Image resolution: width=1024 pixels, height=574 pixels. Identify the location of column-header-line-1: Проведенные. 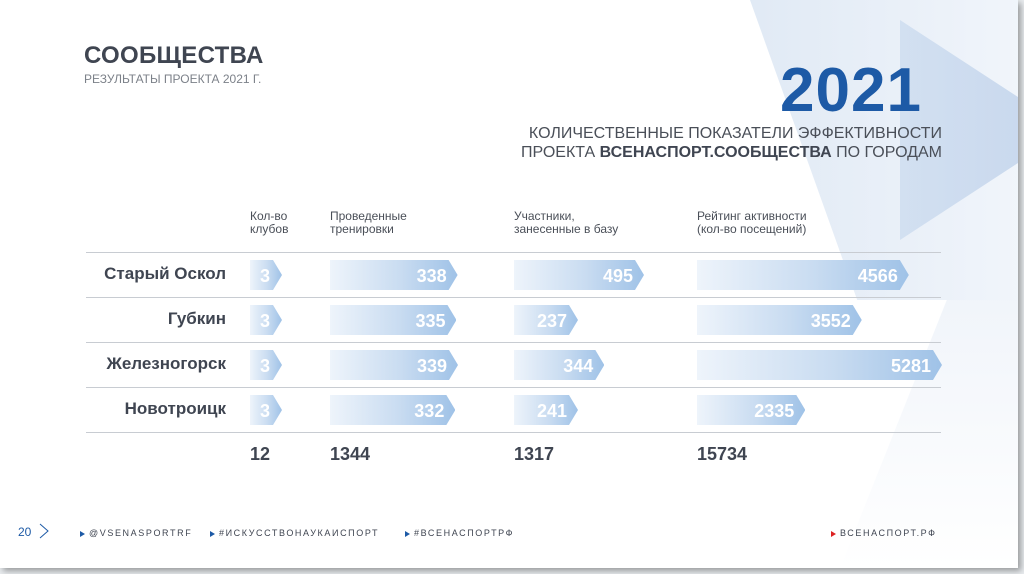
(368, 216).